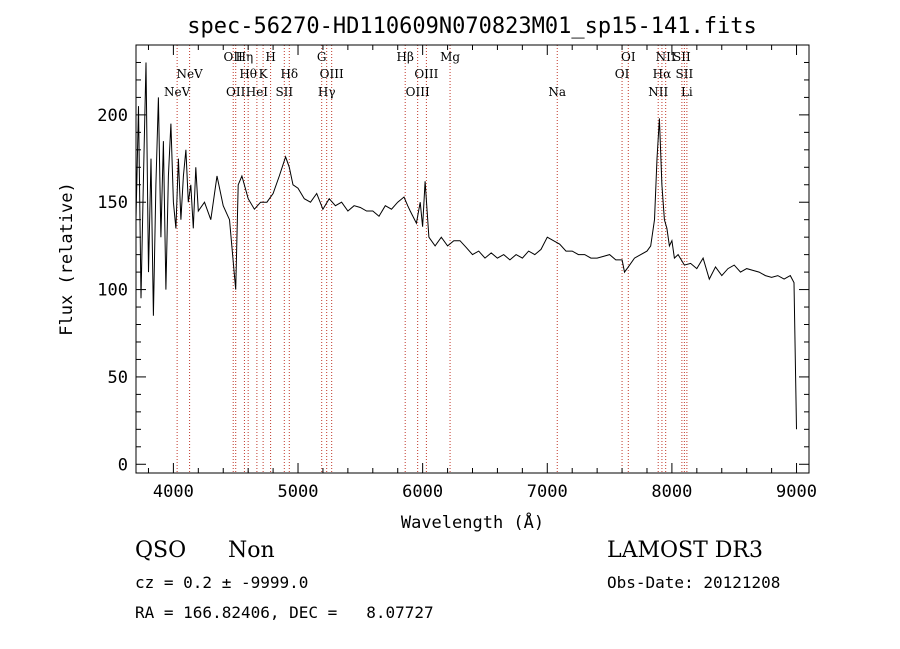 The width and height of the screenshot is (900, 649). Describe the element at coordinates (422, 492) in the screenshot. I see `x-tick-label: 6000` at that location.